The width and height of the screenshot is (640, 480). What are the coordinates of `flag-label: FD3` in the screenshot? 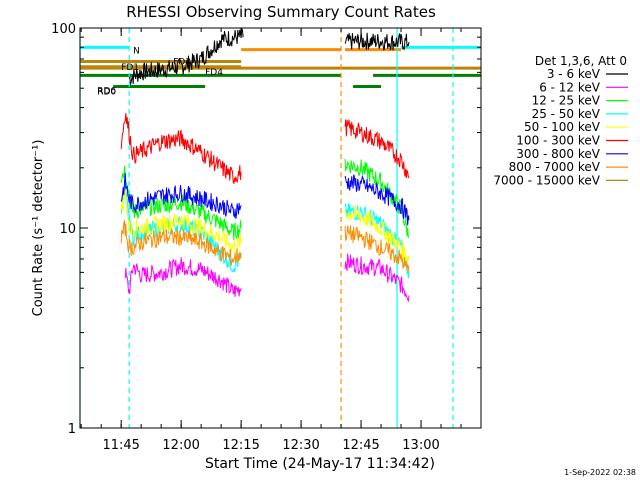 It's located at (182, 62).